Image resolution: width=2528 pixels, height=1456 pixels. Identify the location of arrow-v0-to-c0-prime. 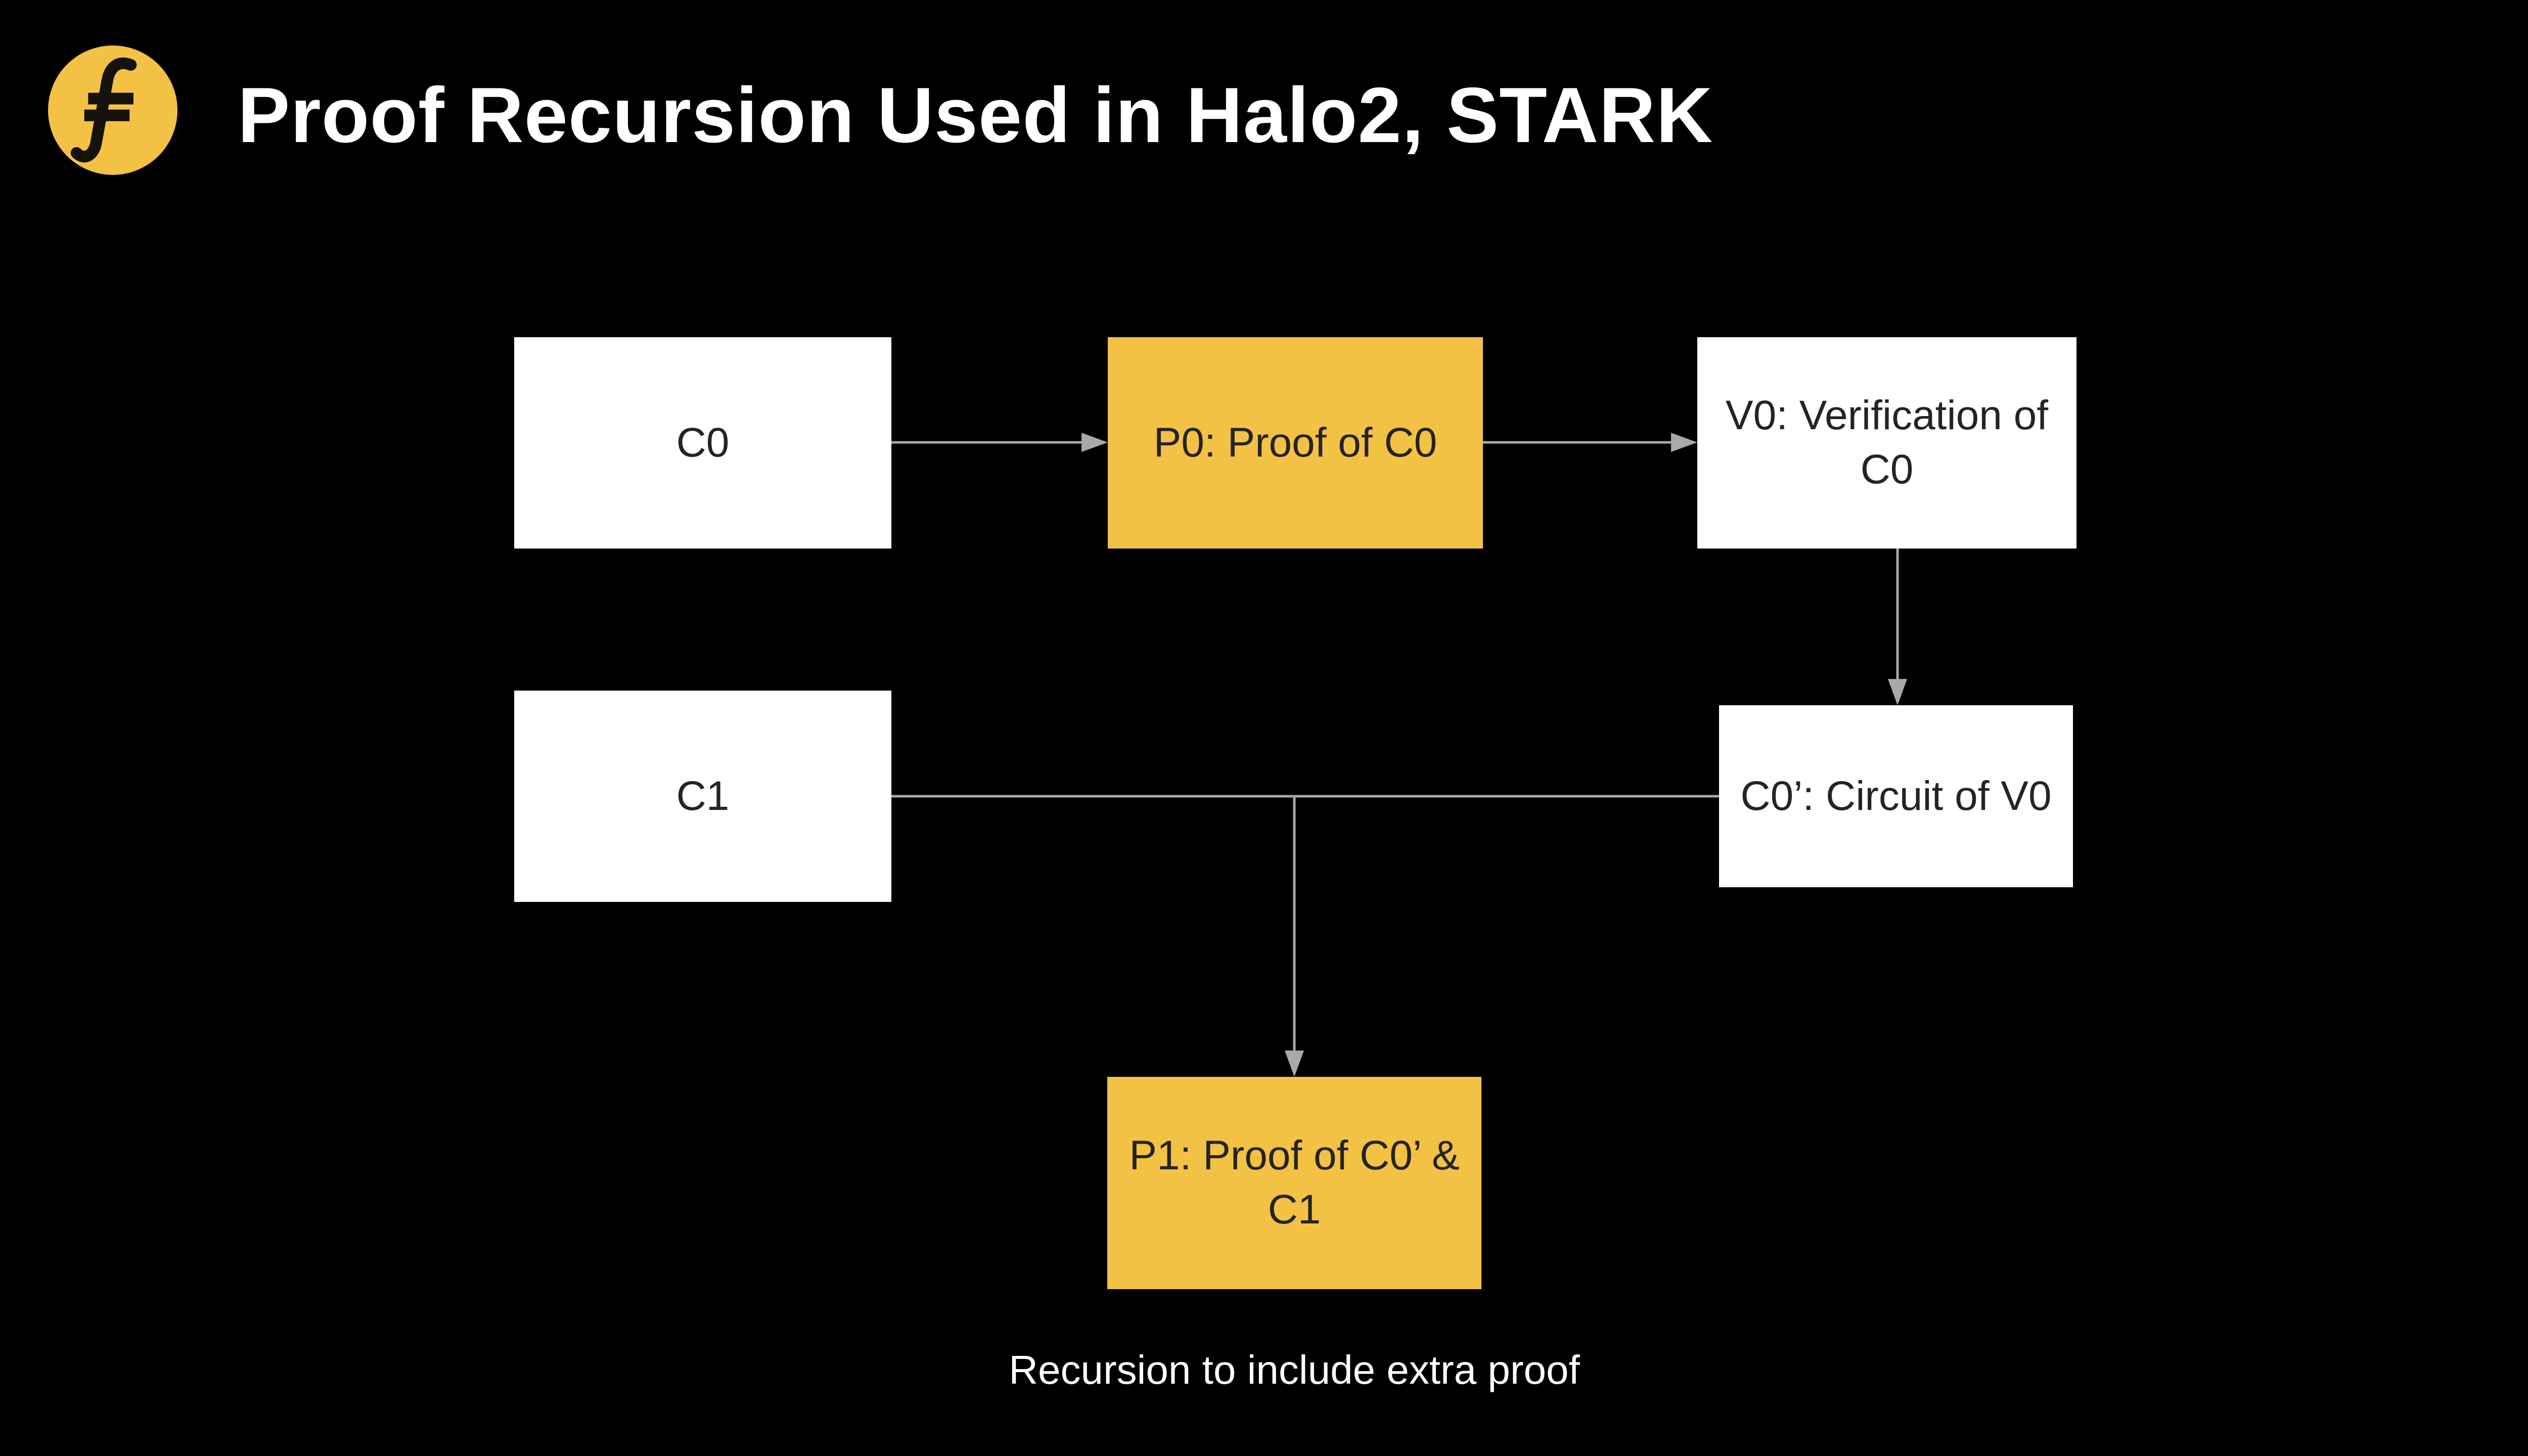
(1898, 627).